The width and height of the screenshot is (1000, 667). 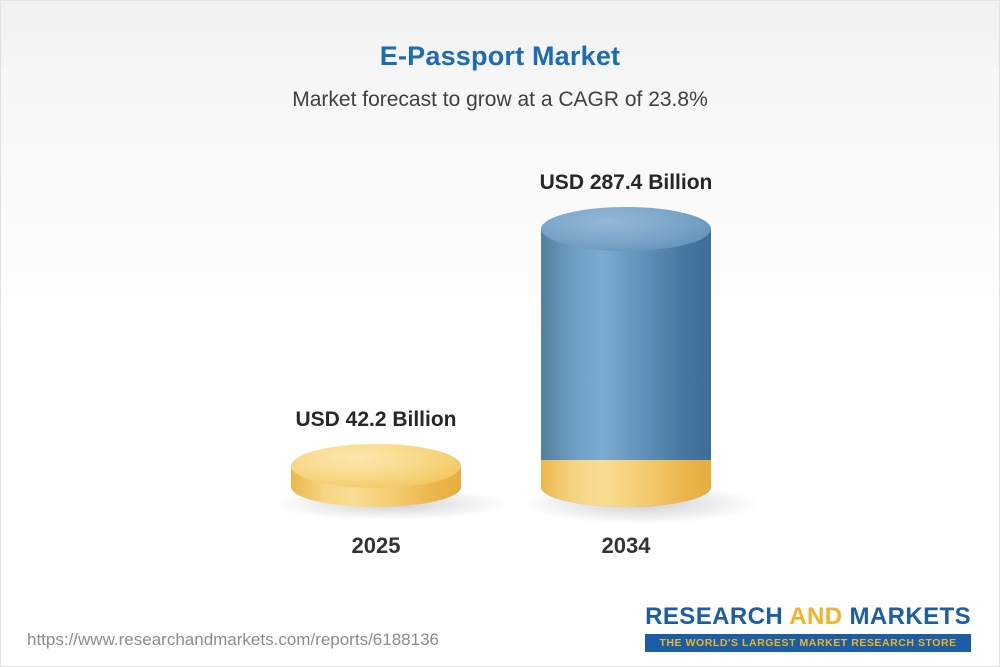 What do you see at coordinates (376, 419) in the screenshot?
I see `bar-value-label-2025: USD 42.2 Billion` at bounding box center [376, 419].